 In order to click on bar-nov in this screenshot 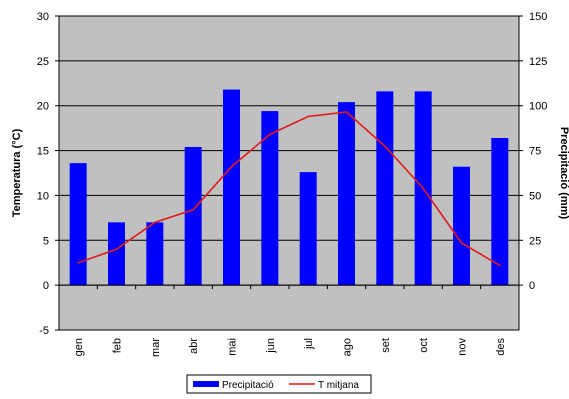, I will do `click(461, 226)`.